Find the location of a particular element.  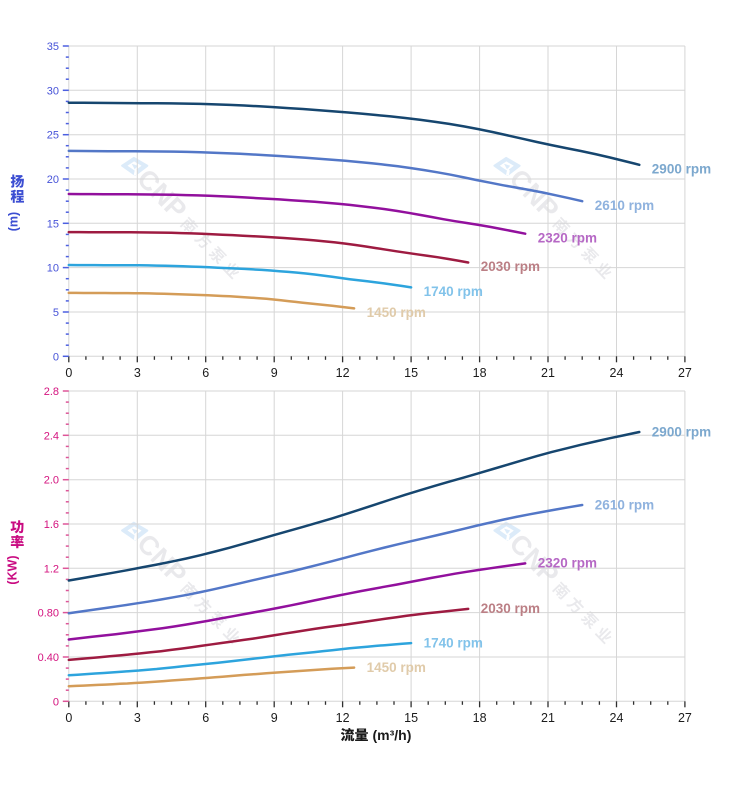

svg-text: 2.8 is located at coordinates (51, 392).